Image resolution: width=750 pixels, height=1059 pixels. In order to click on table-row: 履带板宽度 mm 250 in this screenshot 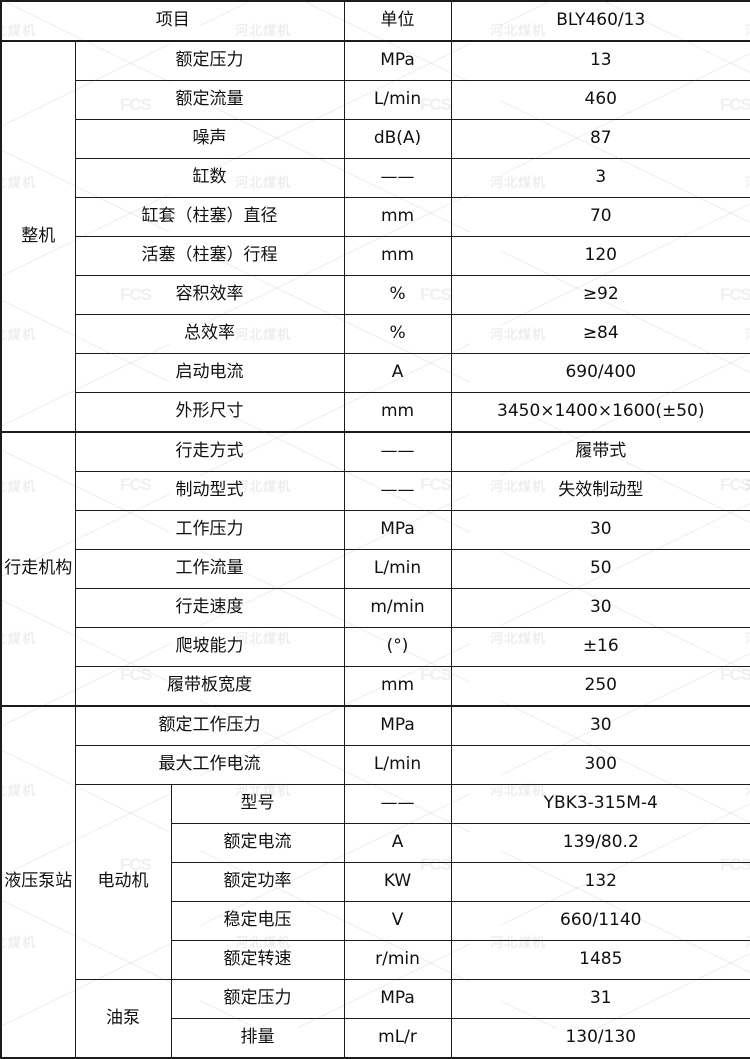, I will do `click(375, 686)`.